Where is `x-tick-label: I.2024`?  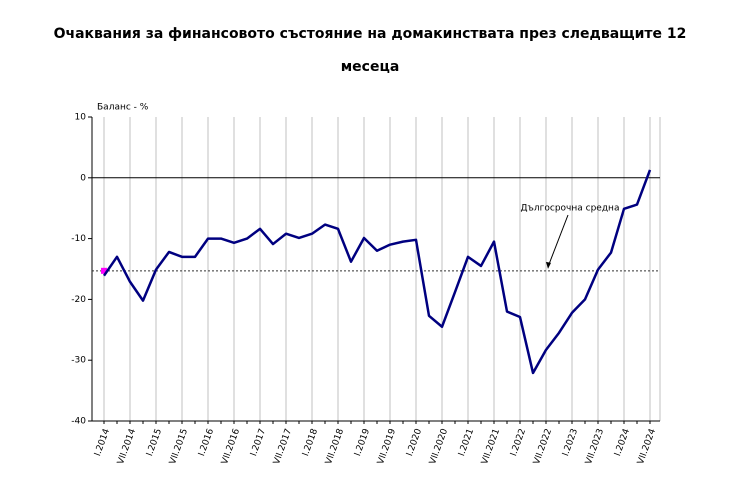
x-tick-label: I.2024 is located at coordinates (622, 442).